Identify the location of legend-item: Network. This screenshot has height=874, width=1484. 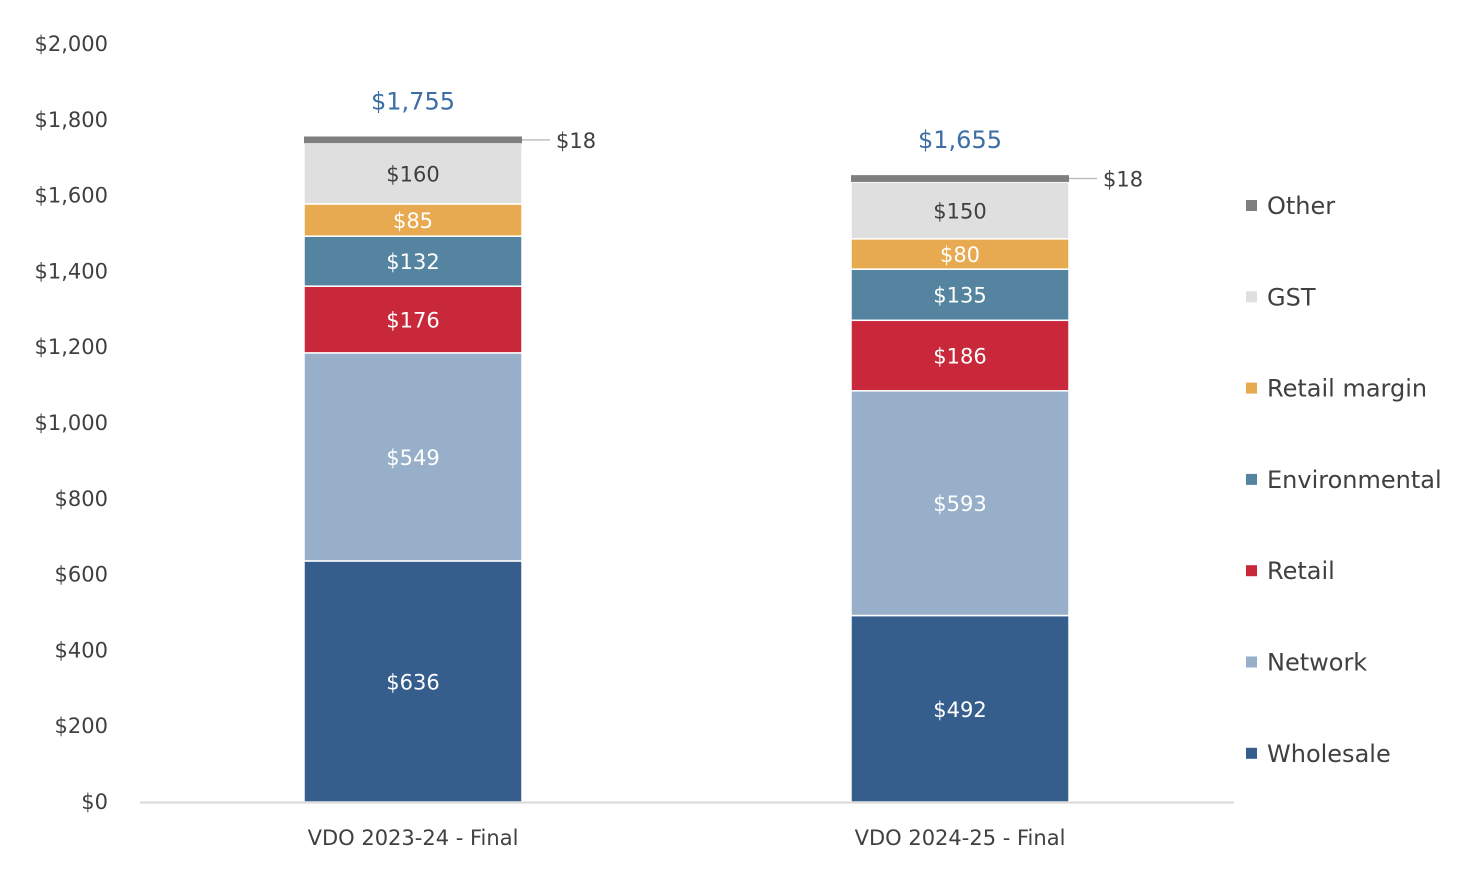
(1306, 663).